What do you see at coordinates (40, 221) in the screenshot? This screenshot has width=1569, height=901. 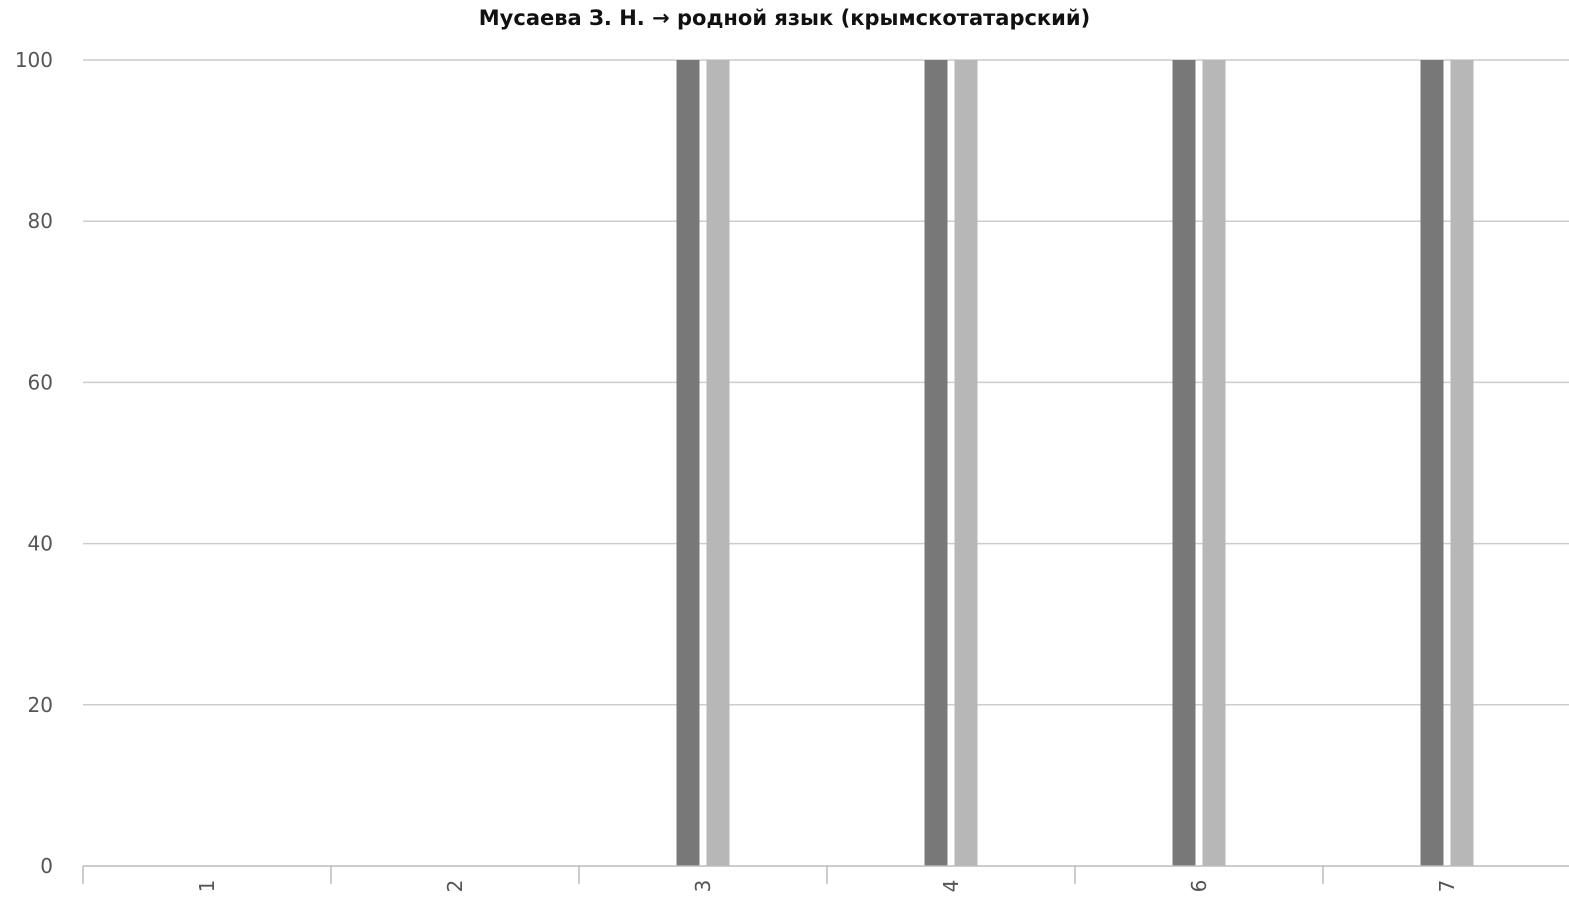 I see `y-tick-label: 80` at bounding box center [40, 221].